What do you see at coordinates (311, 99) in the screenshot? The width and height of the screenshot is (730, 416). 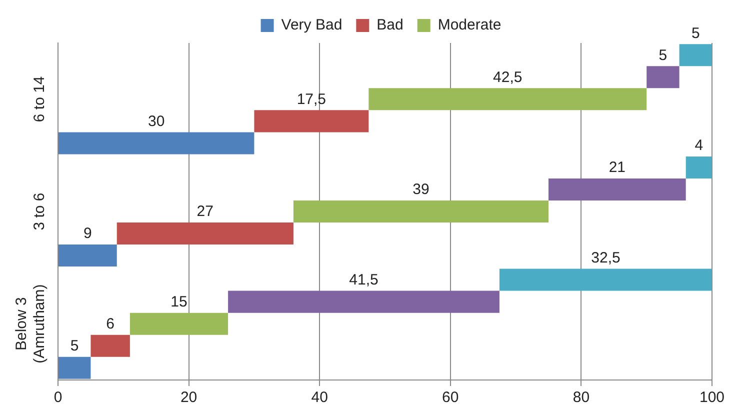 I see `data-label: 17,5` at bounding box center [311, 99].